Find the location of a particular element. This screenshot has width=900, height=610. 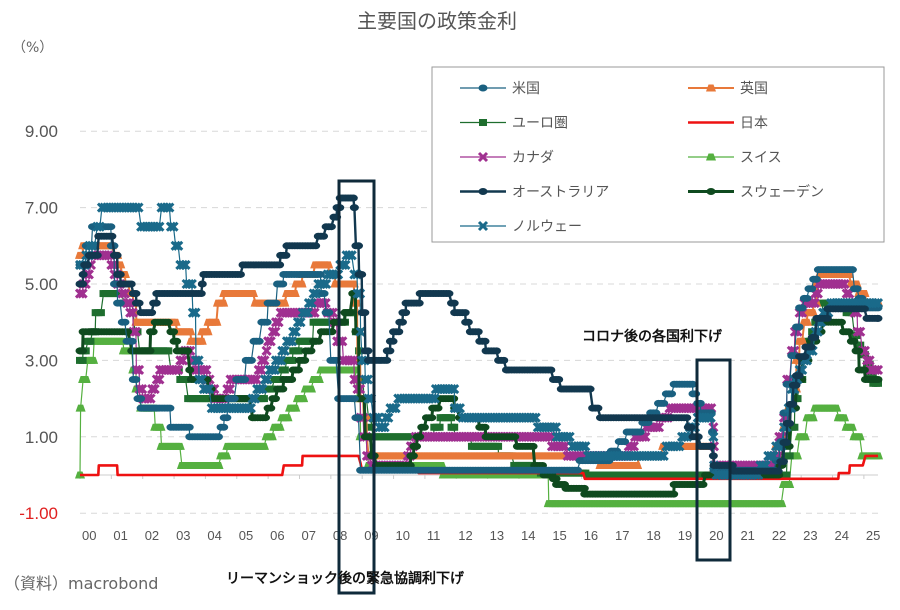

y-tick-label: 9.00 is located at coordinates (41, 131).